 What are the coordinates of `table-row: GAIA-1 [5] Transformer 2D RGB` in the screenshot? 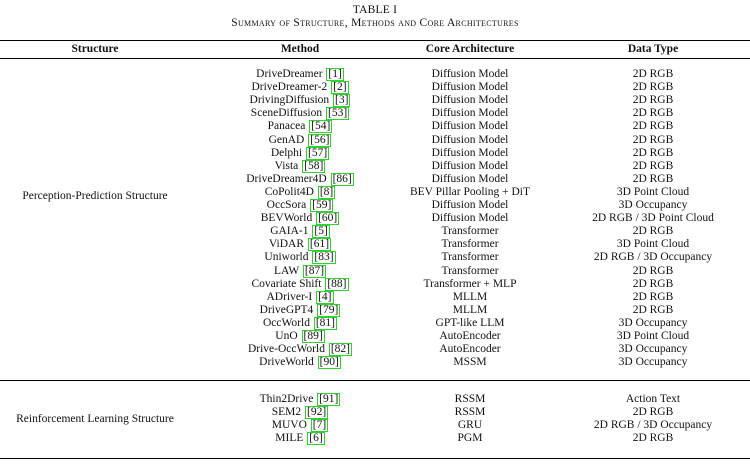 It's located at (375, 232).